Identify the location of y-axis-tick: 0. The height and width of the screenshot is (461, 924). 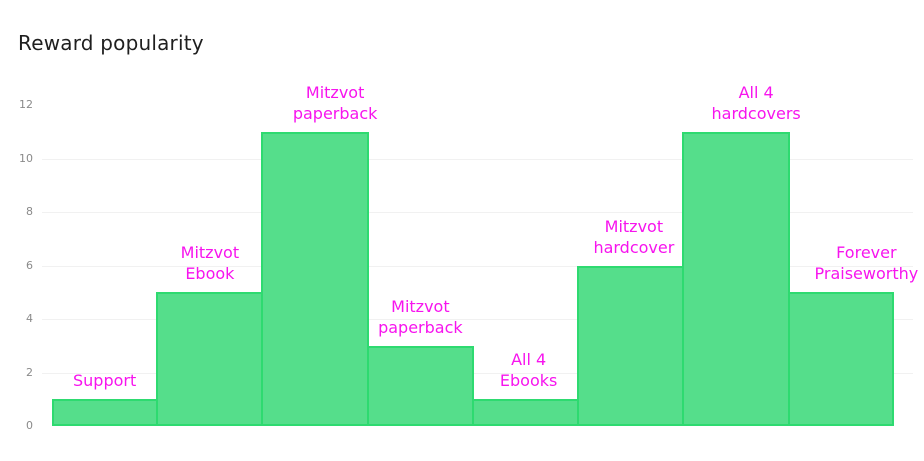
(29, 425).